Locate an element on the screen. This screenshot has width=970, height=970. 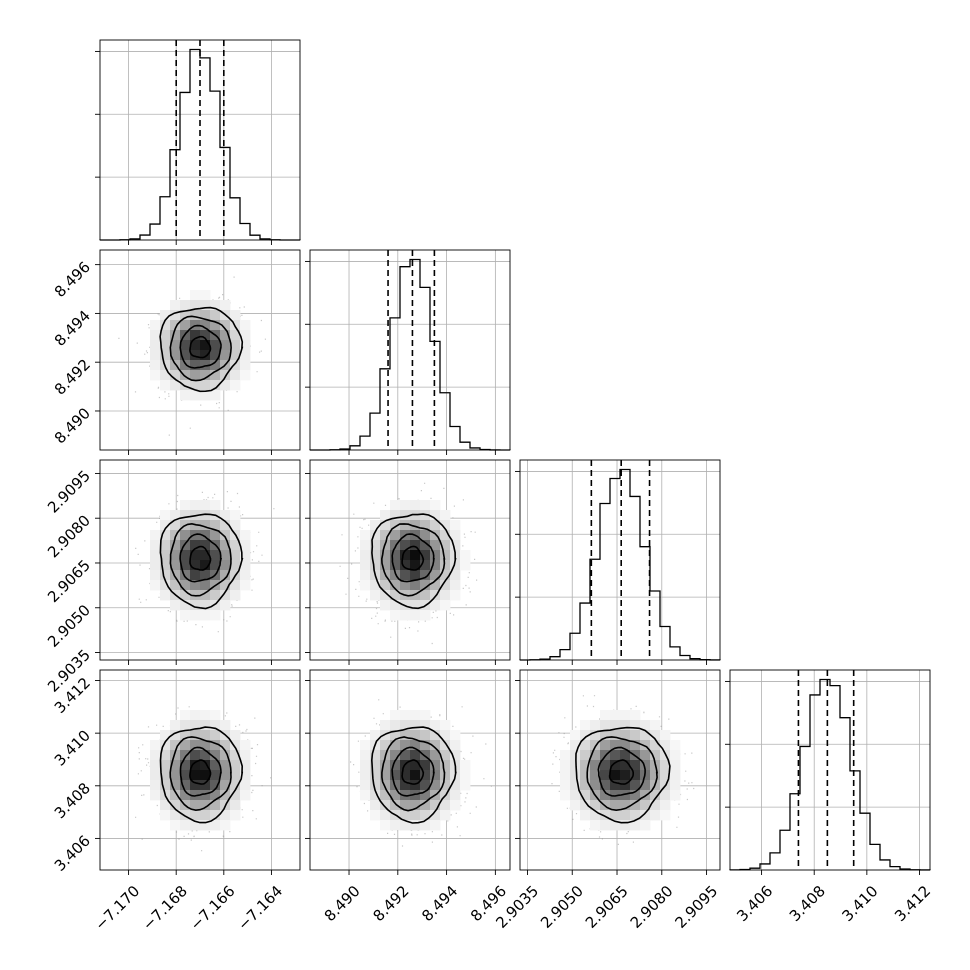
panel-p1-p0 is located at coordinates (198, 352).